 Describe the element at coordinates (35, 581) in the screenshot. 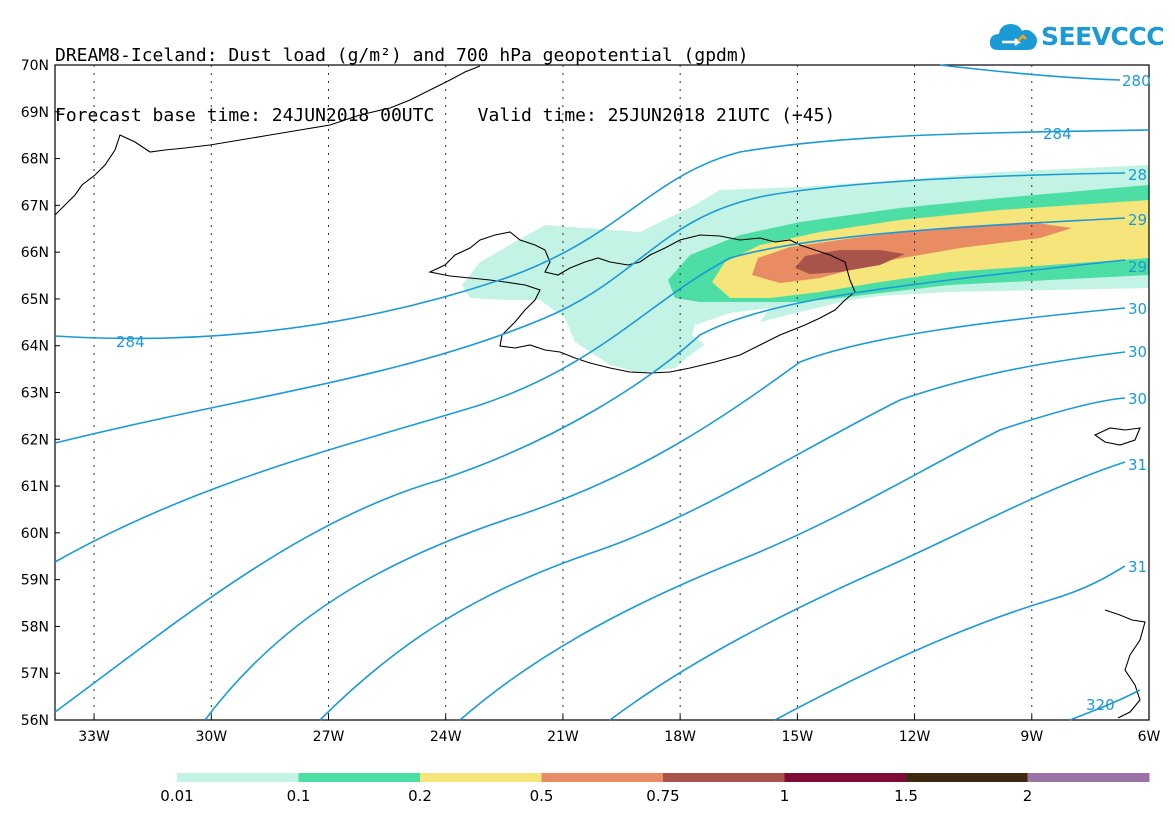

I see `lat-tick-label: 59N` at that location.